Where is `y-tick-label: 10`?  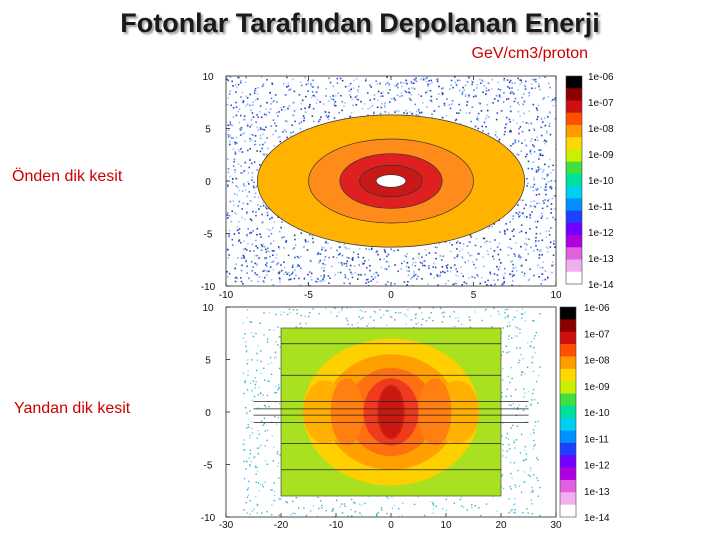
y-tick-label: 10 is located at coordinates (208, 77).